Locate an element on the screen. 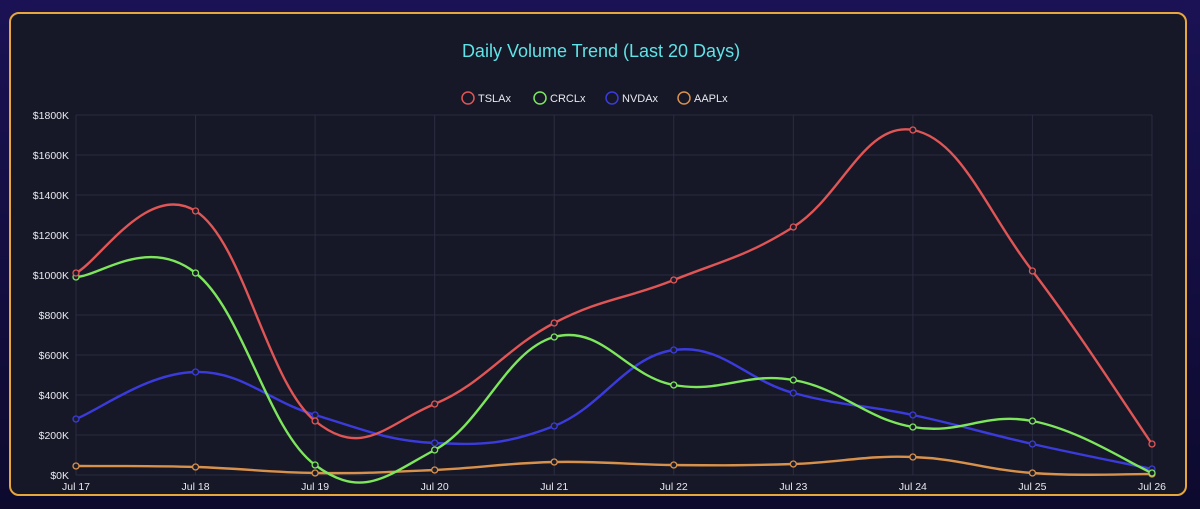 This screenshot has height=509, width=1200. y-tick-label: $1200K is located at coordinates (51, 236).